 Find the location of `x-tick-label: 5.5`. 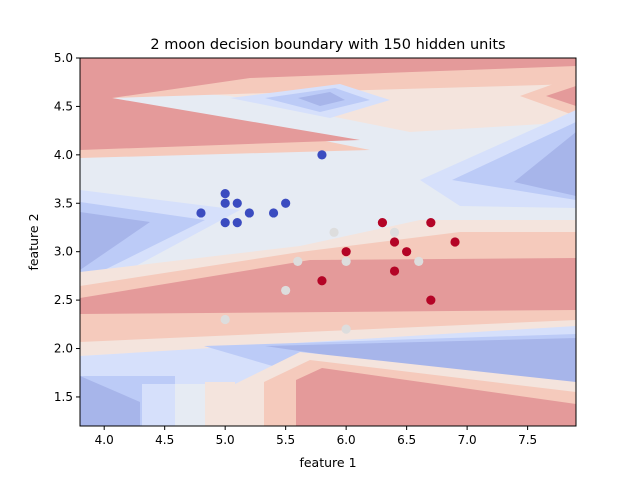

x-tick-label: 5.5 is located at coordinates (285, 440).